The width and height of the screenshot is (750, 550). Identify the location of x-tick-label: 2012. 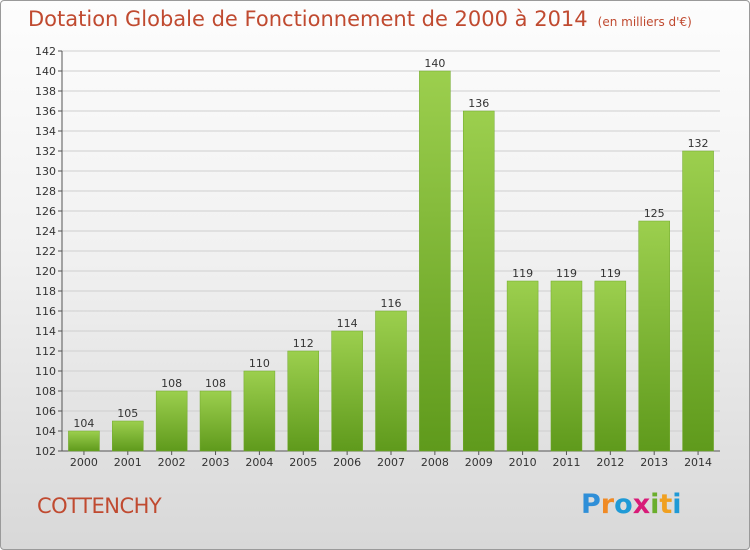
(610, 462).